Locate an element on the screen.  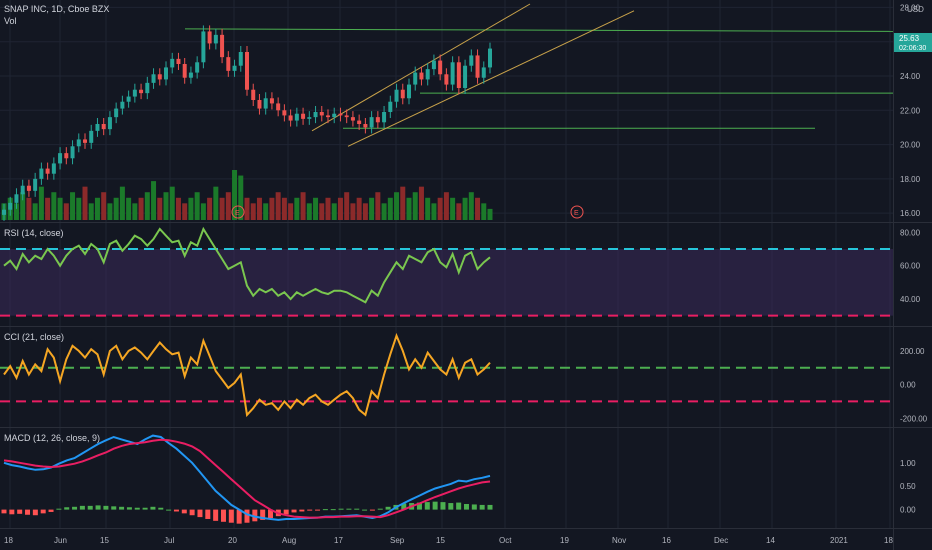
volume-legend: Vol is located at coordinates (10, 21).